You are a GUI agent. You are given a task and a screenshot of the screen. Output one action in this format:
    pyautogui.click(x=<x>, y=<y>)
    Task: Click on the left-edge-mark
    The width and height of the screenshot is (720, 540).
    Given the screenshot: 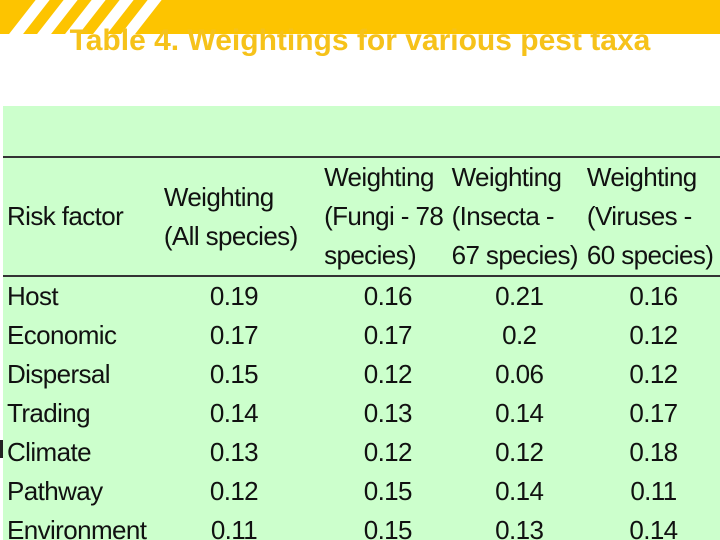 What is the action you would take?
    pyautogui.click(x=1, y=449)
    